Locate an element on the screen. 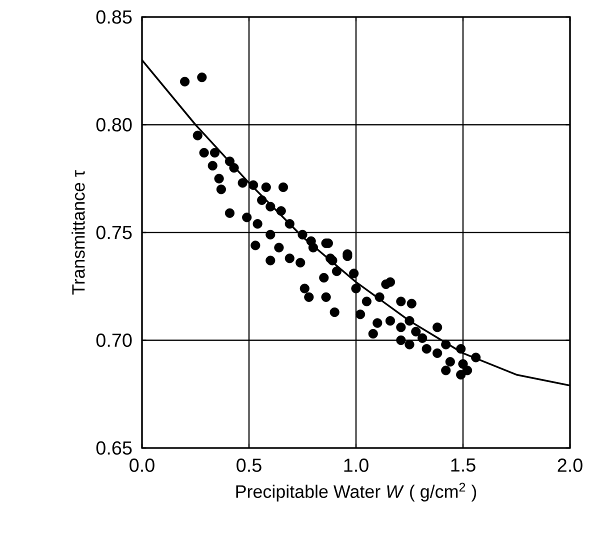  x-axis-title: Precipitable Water W ( g/cm$^{2}$ ) is located at coordinates (356, 492).